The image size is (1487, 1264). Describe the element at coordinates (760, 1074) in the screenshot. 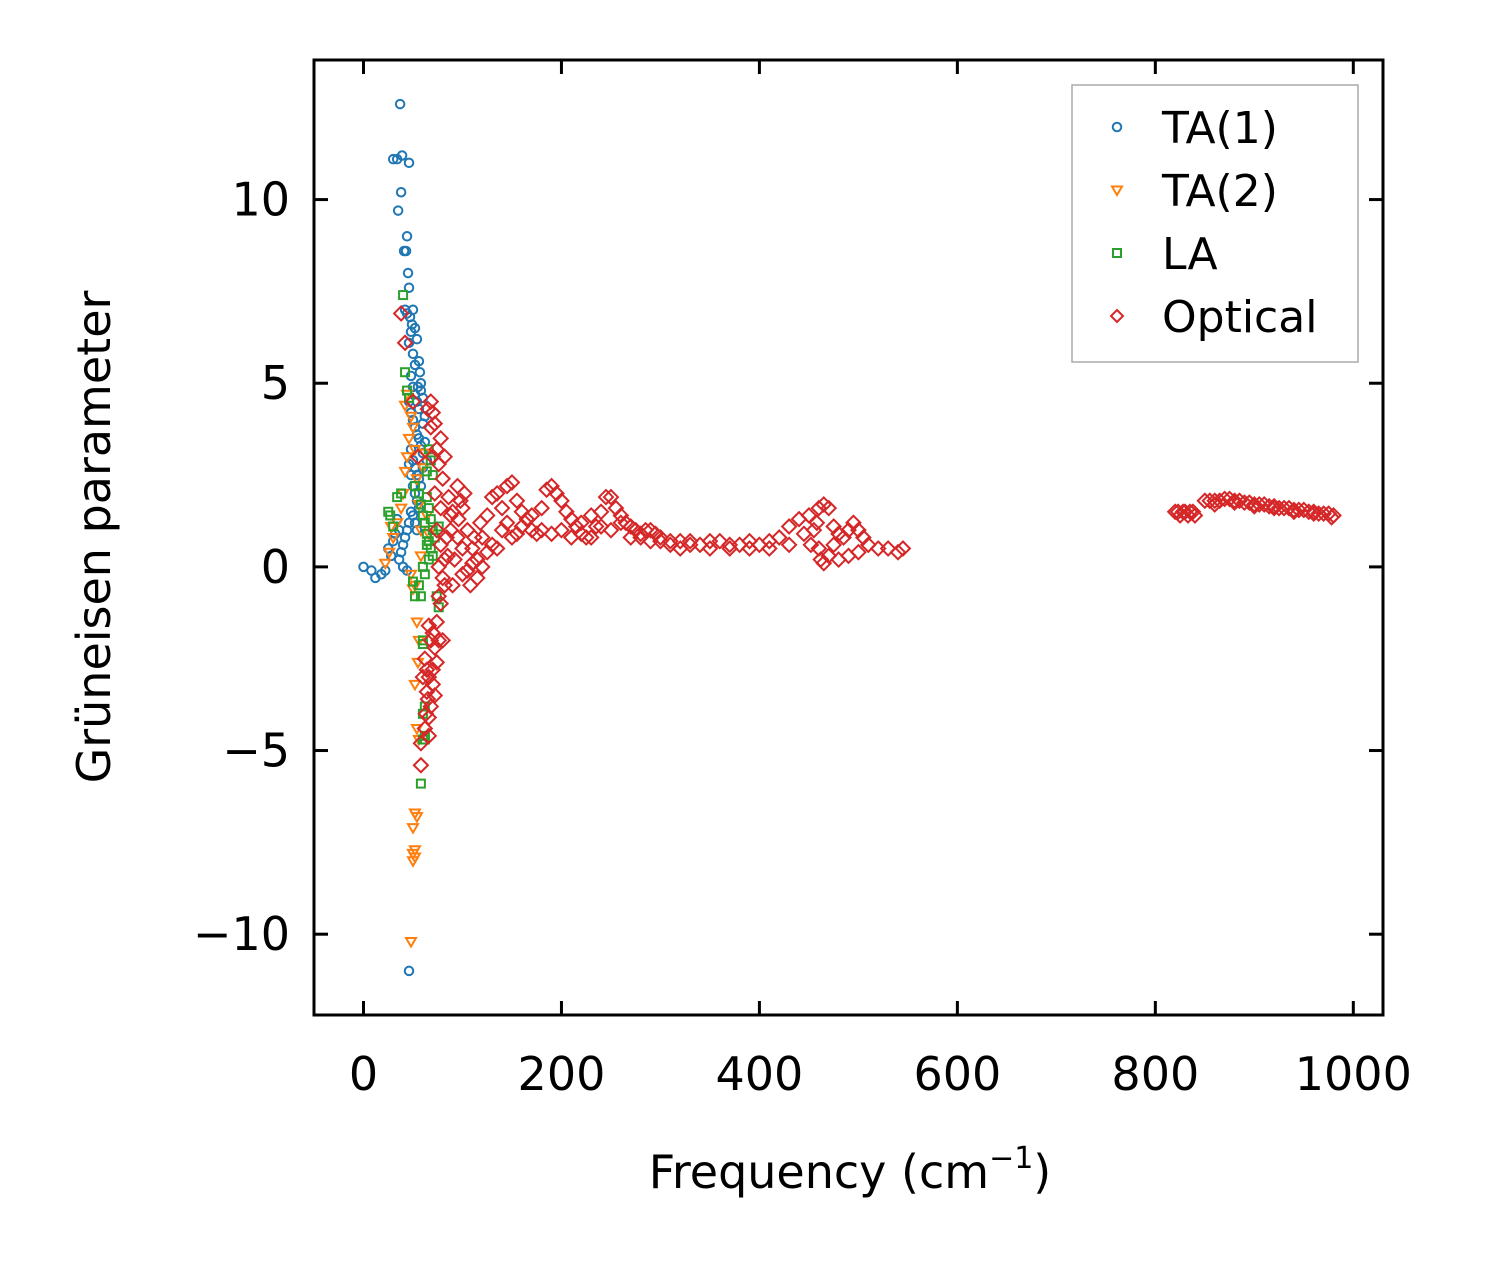

I see `x-tick-label: 400` at that location.